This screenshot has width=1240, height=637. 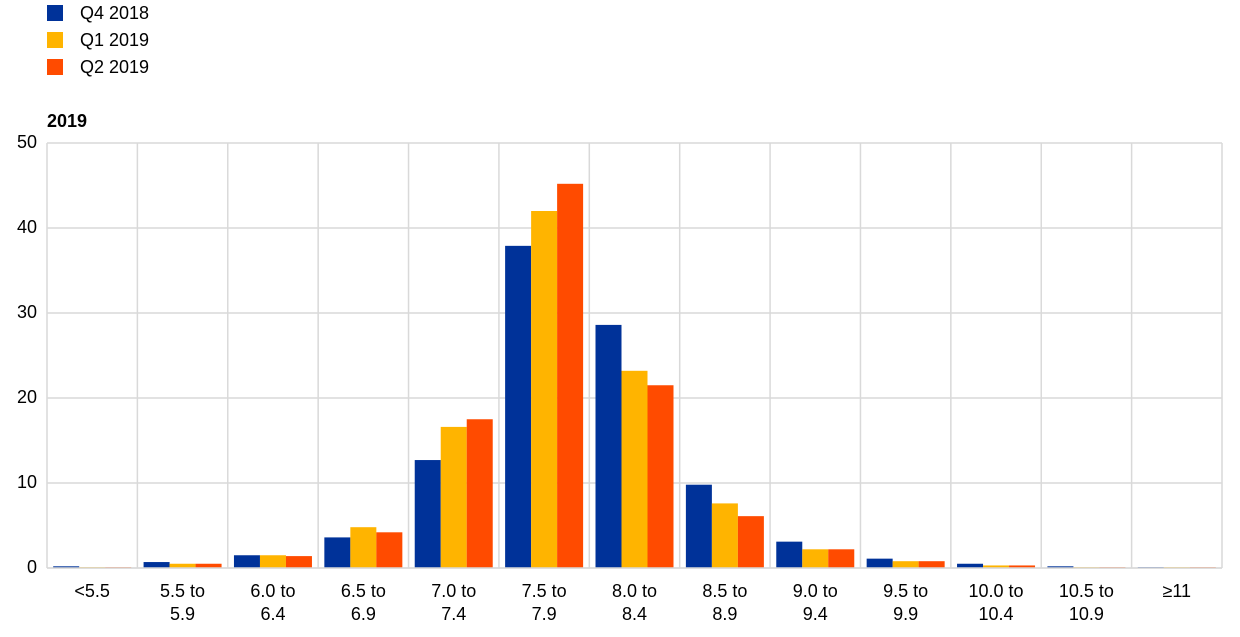 What do you see at coordinates (544, 602) in the screenshot?
I see `x-tick-label: 7.5 to 7.9` at bounding box center [544, 602].